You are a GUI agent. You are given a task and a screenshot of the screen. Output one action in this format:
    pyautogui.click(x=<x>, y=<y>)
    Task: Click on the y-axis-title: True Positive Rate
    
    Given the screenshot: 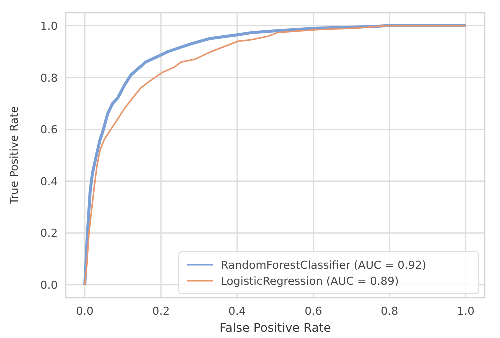 What is the action you would take?
    pyautogui.click(x=14, y=156)
    